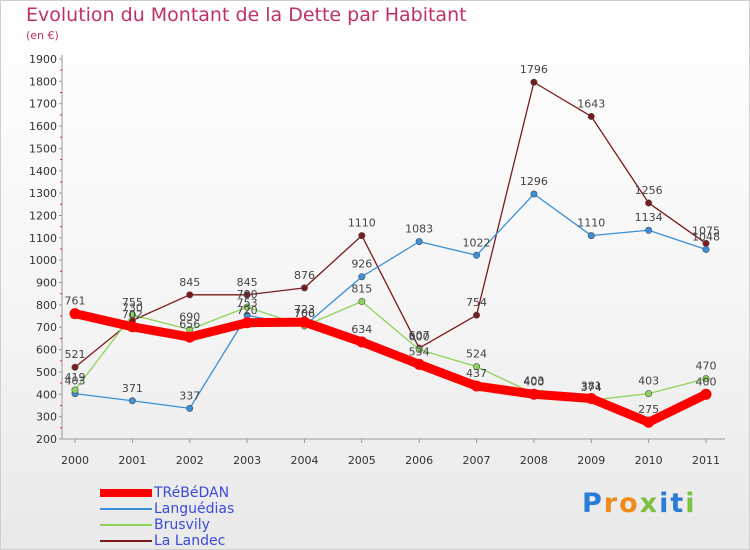  Describe the element at coordinates (46, 305) in the screenshot. I see `y-tick-label: 800` at that location.